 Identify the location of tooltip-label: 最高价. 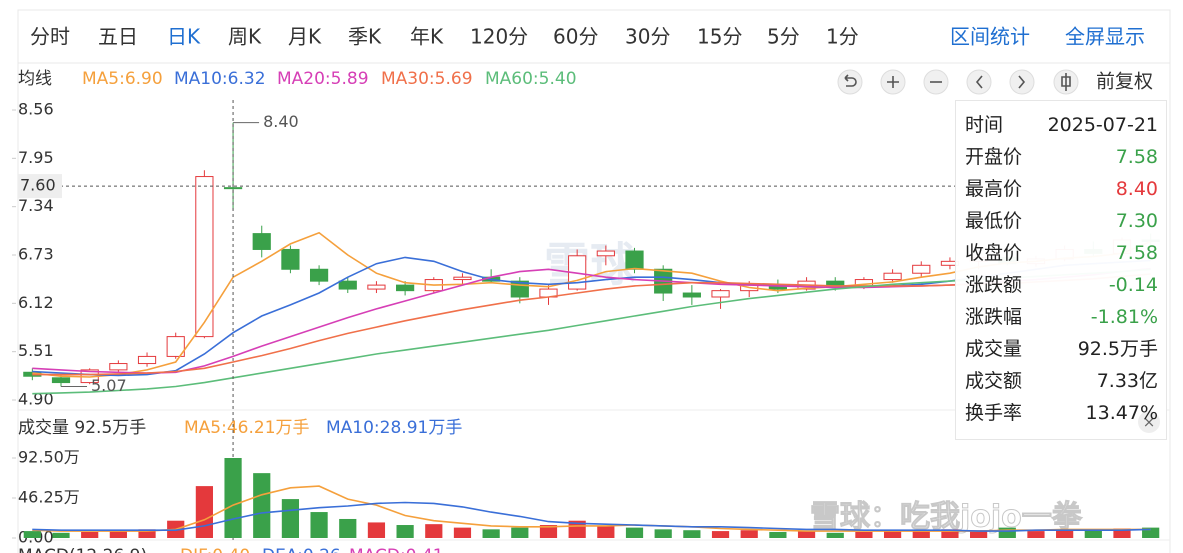
(994, 189).